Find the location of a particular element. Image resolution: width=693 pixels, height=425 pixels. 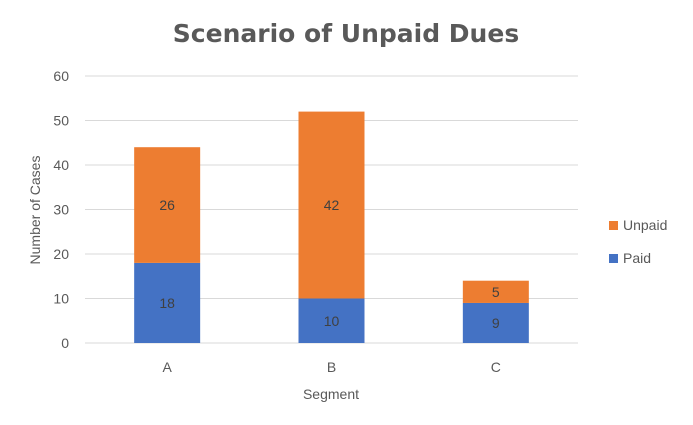

legend-swatch-unpaid is located at coordinates (613, 225).